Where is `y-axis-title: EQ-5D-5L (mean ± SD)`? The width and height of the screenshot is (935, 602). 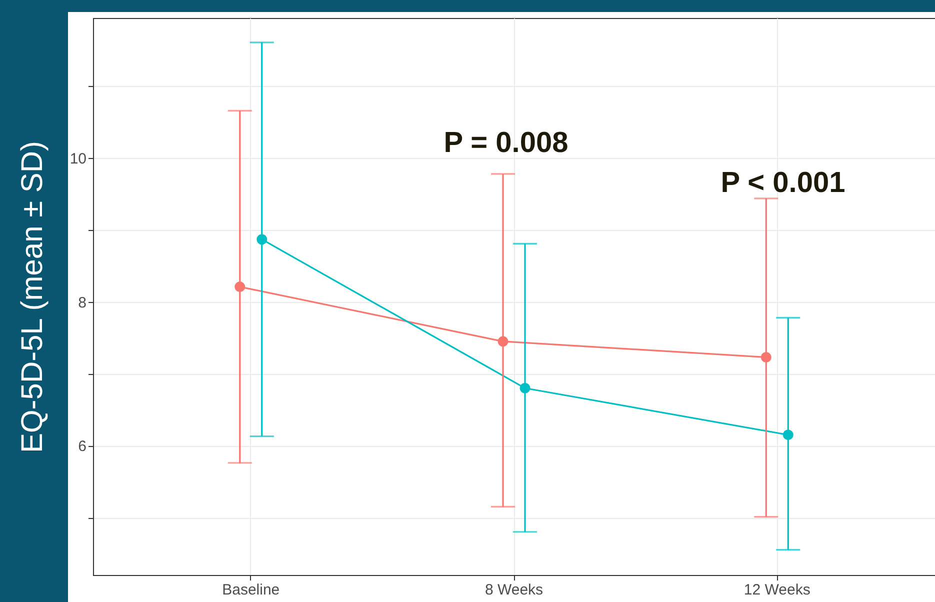
y-axis-title: EQ-5D-5L (mean ± SD) is located at coordinates (32, 297).